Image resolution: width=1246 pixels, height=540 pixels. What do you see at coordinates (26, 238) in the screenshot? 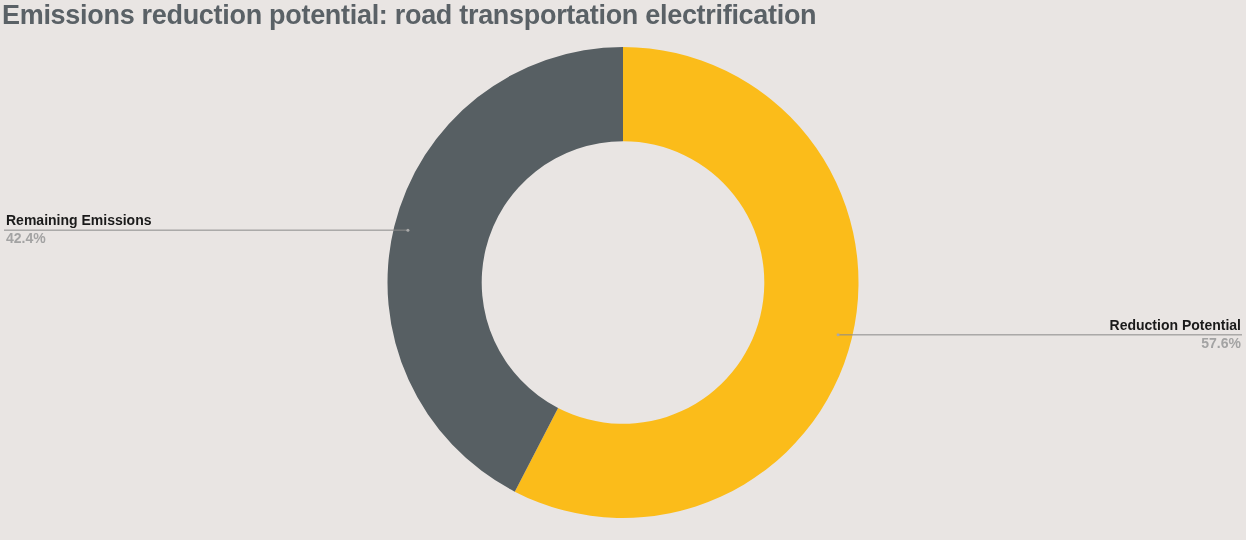
I see `data-label: 42.4%` at bounding box center [26, 238].